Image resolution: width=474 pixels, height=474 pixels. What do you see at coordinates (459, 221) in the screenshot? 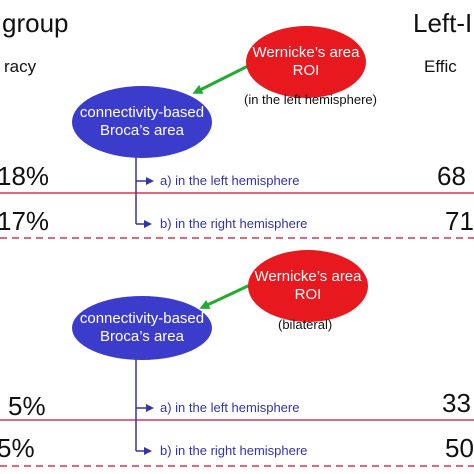
I see `right-value-b-top: 71` at bounding box center [459, 221].